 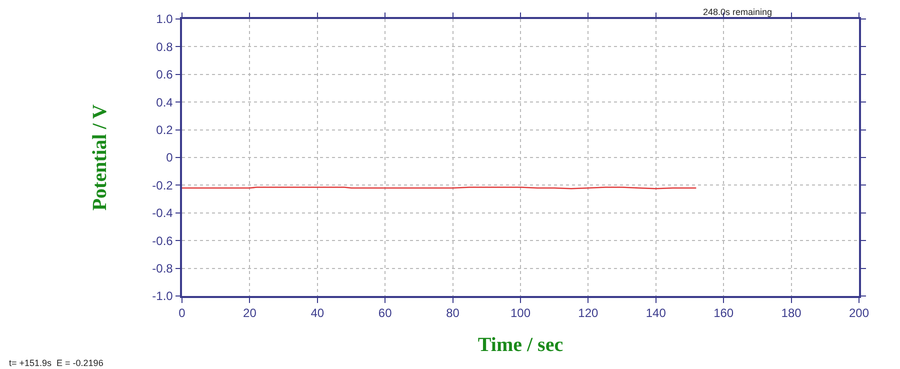 What do you see at coordinates (521, 345) in the screenshot?
I see `x-axis-title: Time / sec` at bounding box center [521, 345].